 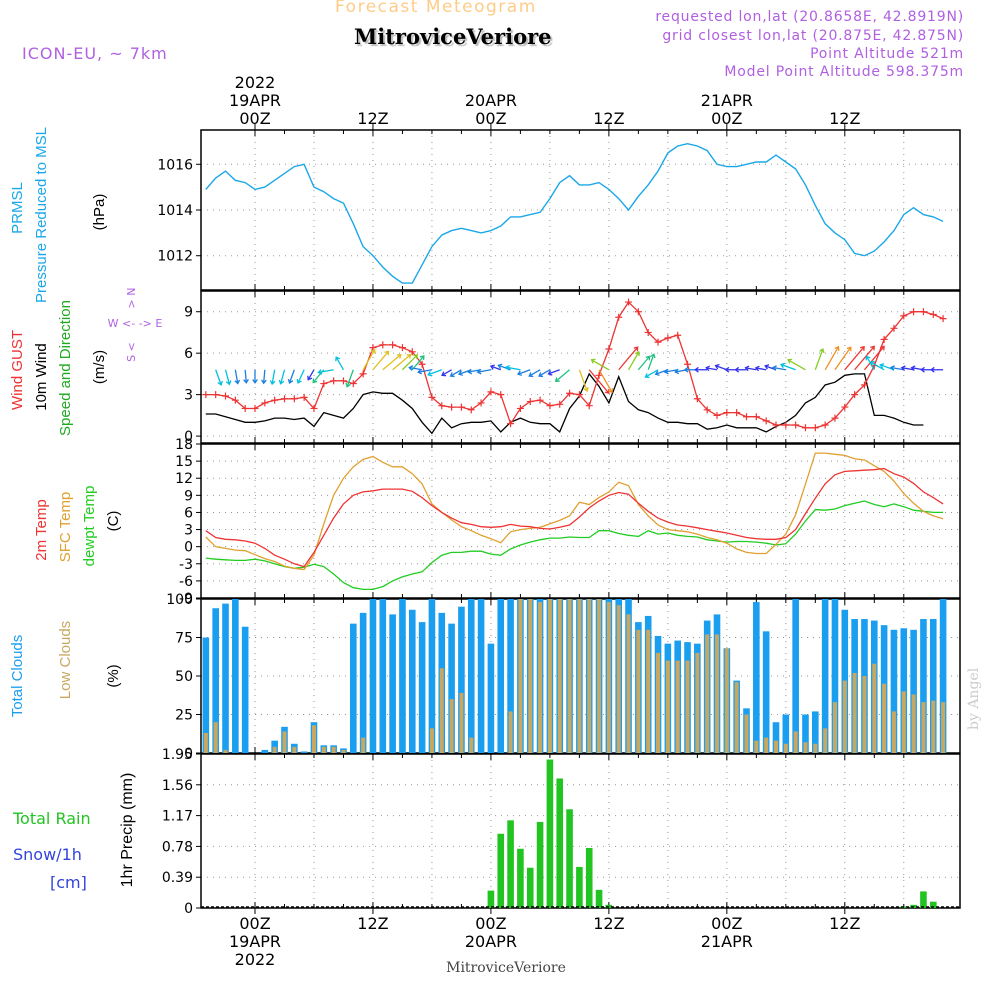 What do you see at coordinates (844, 923) in the screenshot?
I see `bottom-axis-label: 12Z` at bounding box center [844, 923].